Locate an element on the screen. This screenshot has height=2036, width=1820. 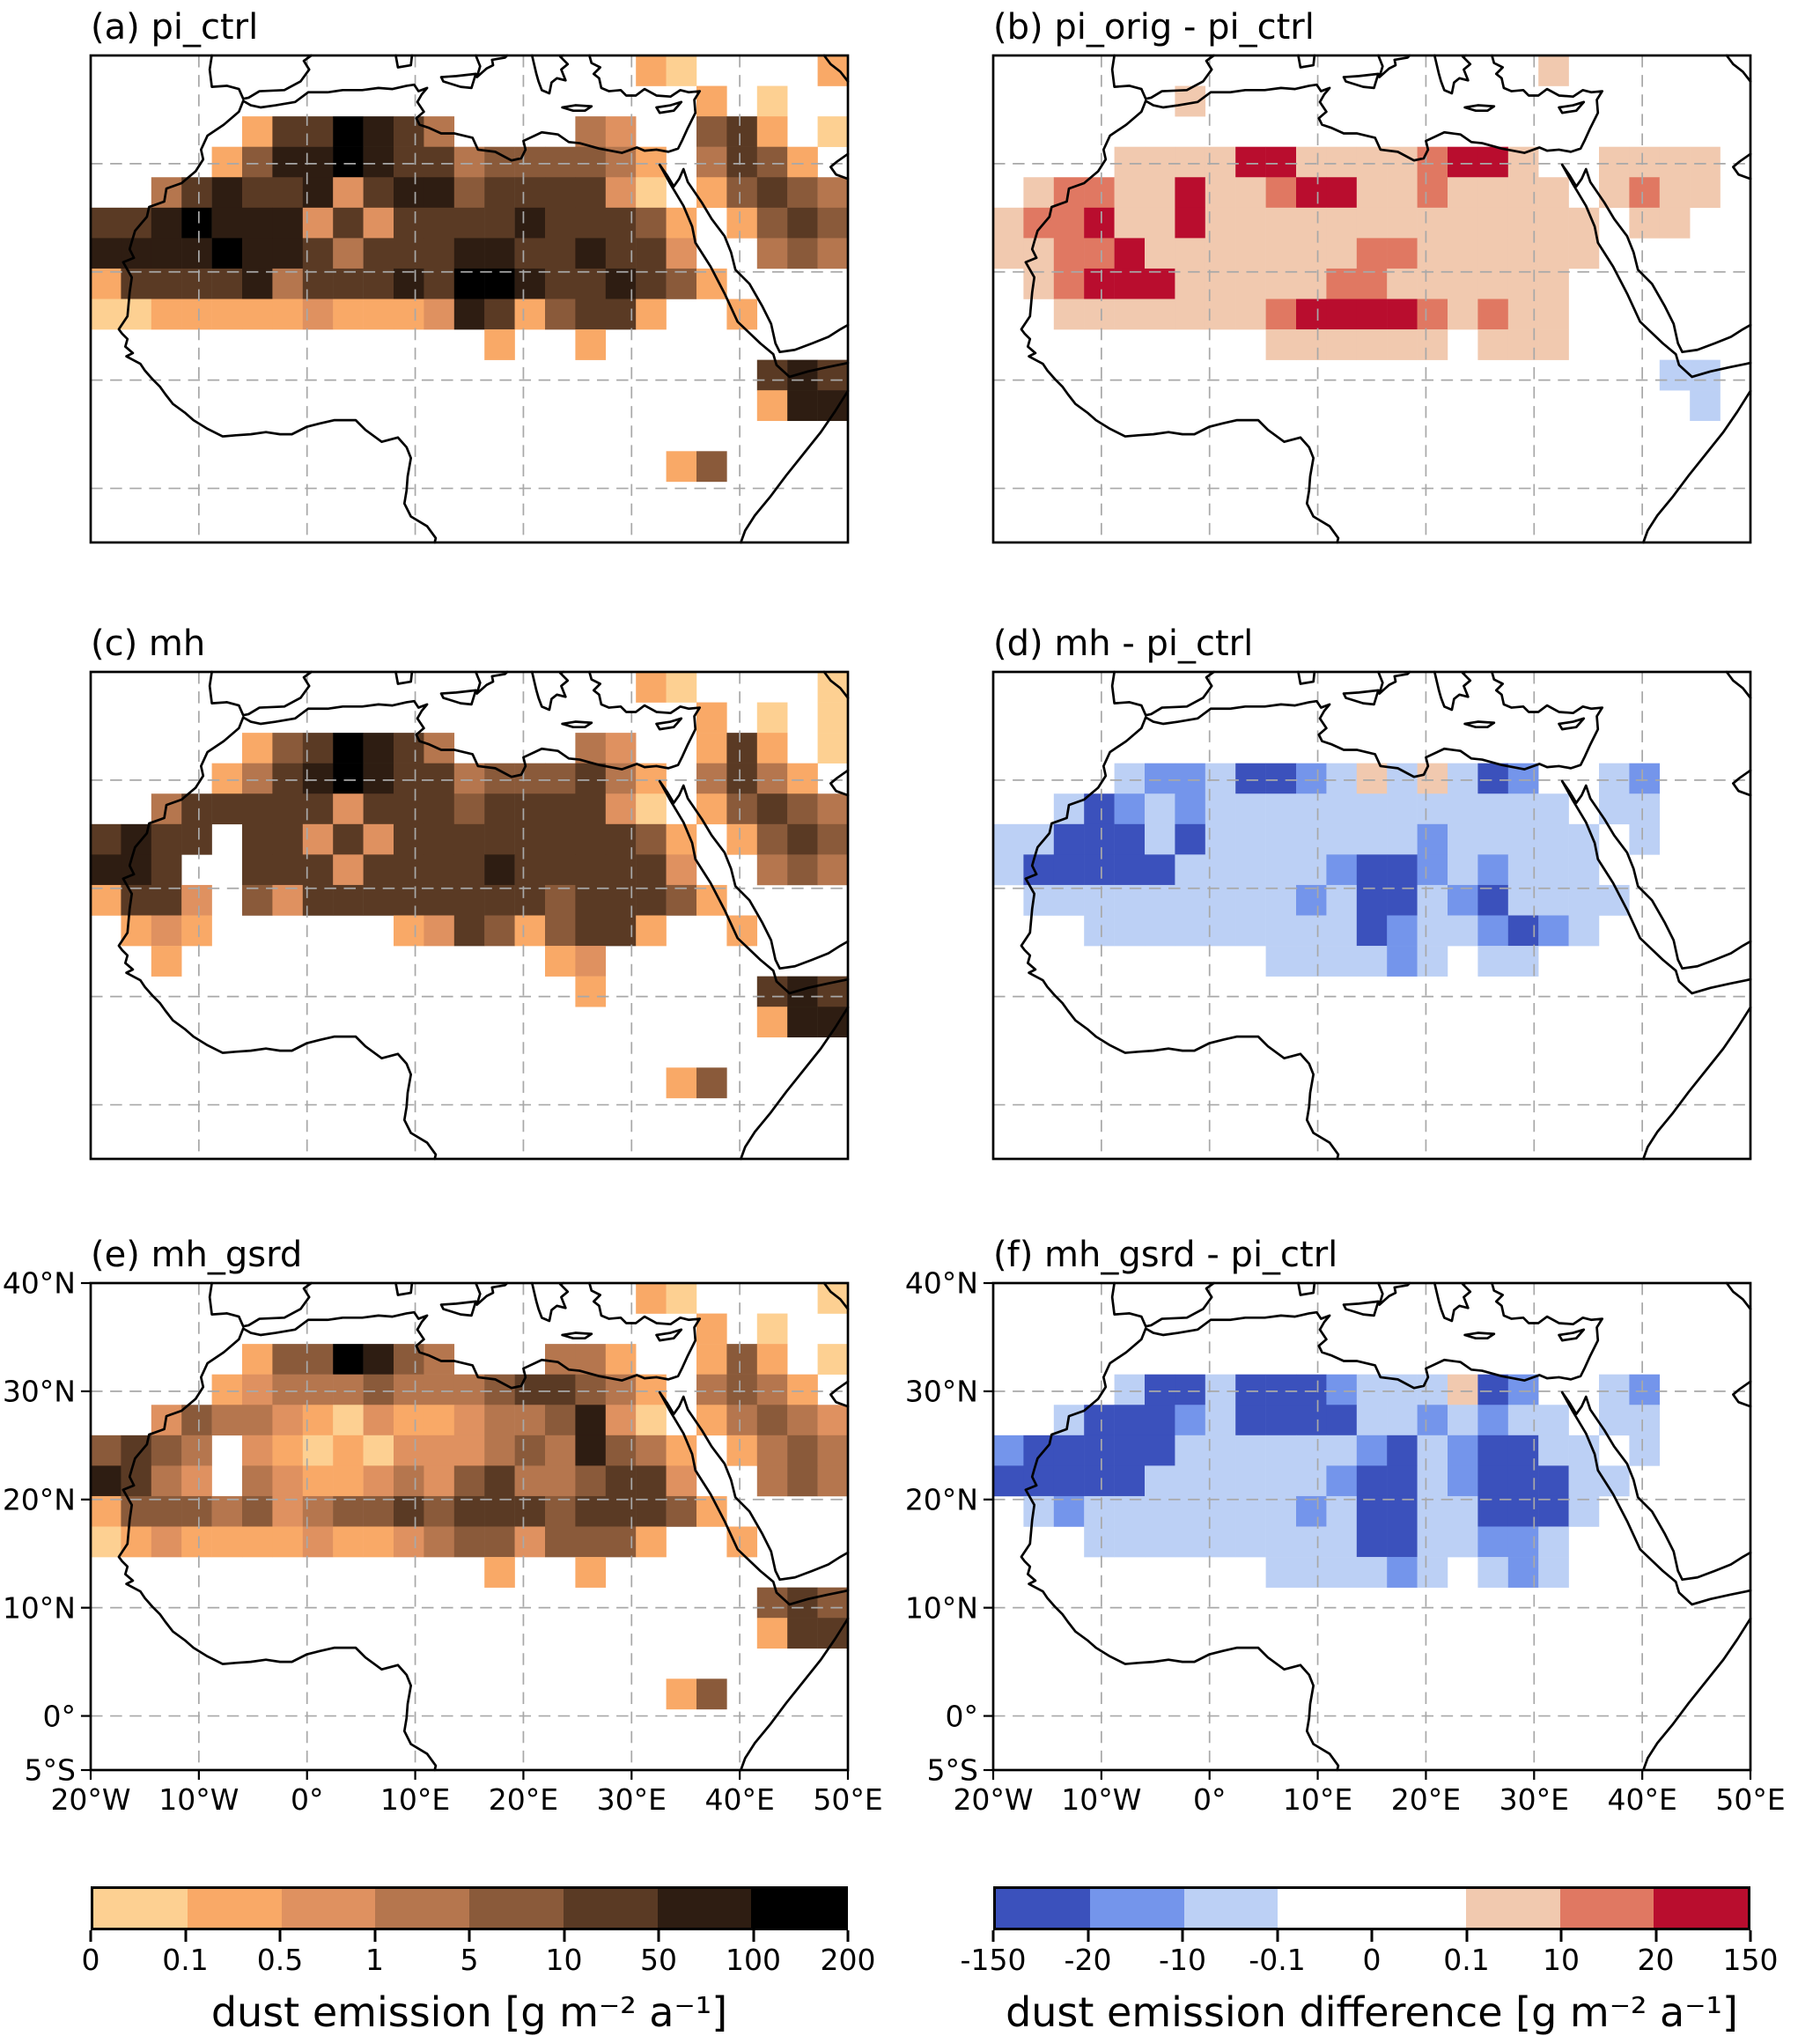
emission-colorbar-ticks is located at coordinates (469, 1936).